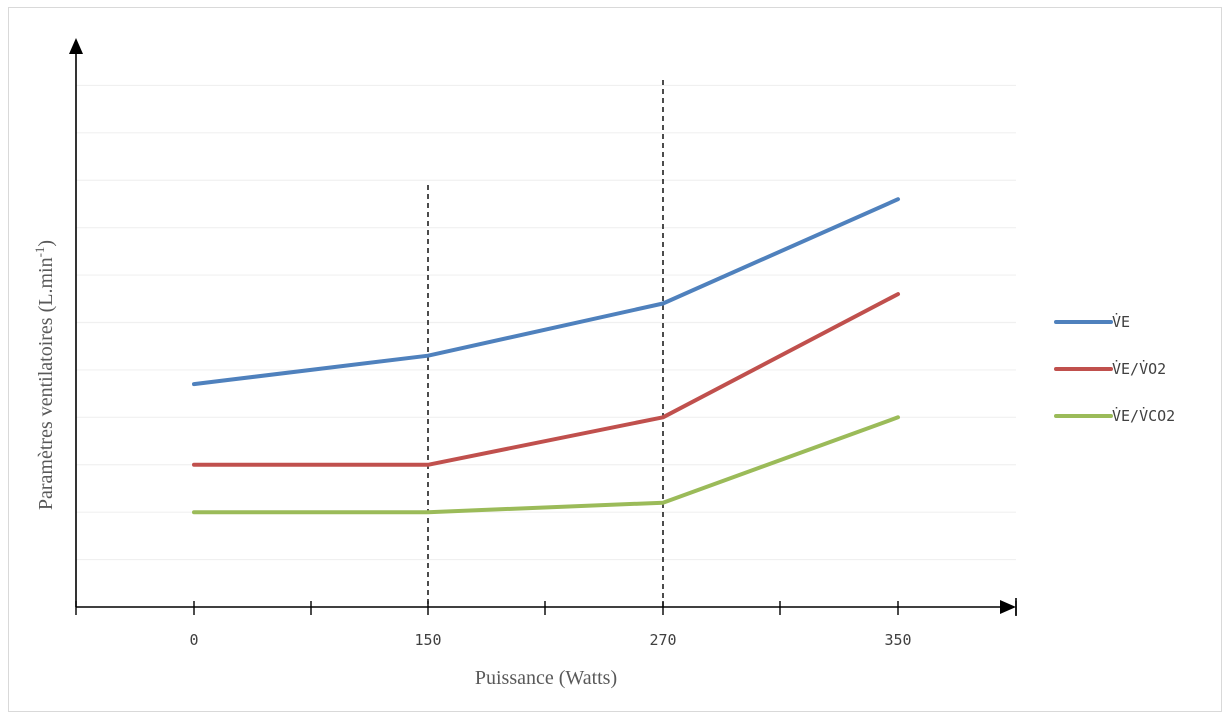  Describe the element at coordinates (550, 640) in the screenshot. I see `tick-labels: 0 150 270 350` at that location.